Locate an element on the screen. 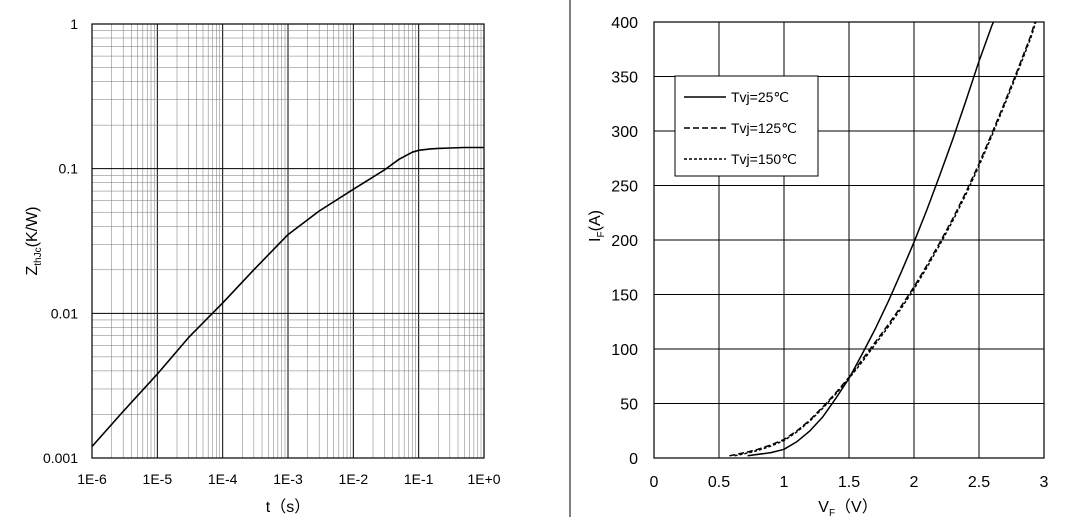 This screenshot has height=517, width=1087. left-x-tick: 1E-3 is located at coordinates (288, 479).